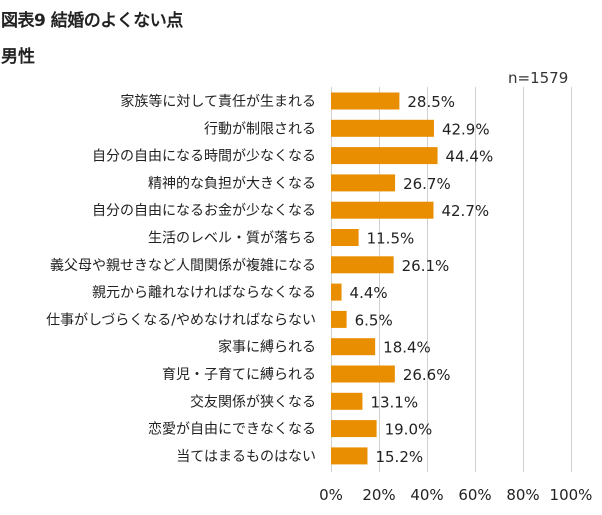 The height and width of the screenshot is (515, 602). Describe the element at coordinates (92, 21) in the screenshot. I see `chart-title: 図表9 結婚のよくない点` at that location.